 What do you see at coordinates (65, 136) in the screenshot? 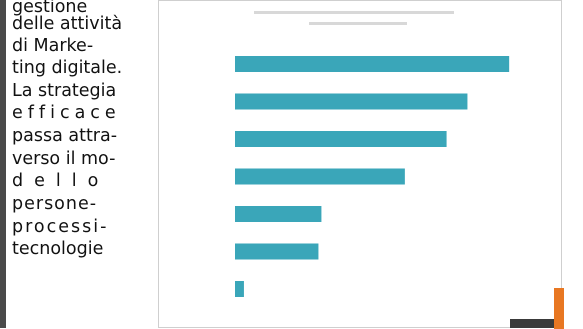
I see `text-line: passa attra-` at bounding box center [65, 136].